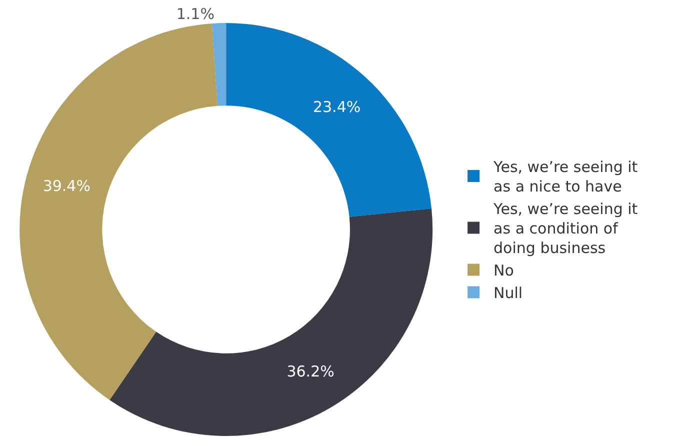 The width and height of the screenshot is (681, 441). I want to click on legend-label: Null, so click(508, 293).